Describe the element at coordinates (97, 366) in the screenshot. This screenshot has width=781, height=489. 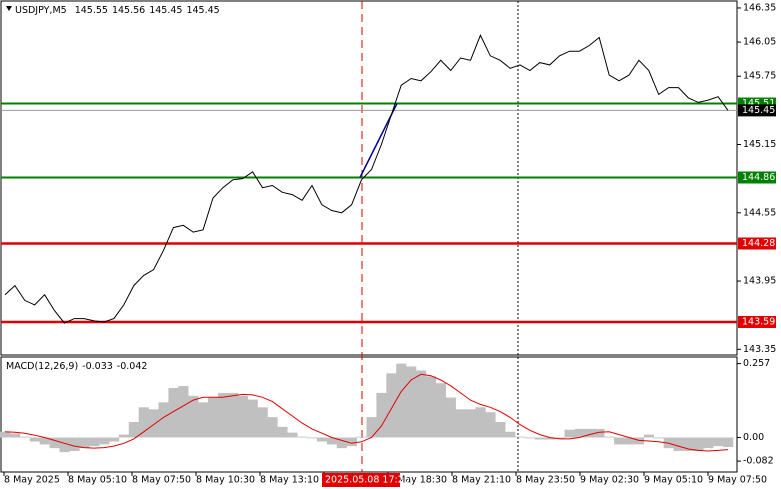
I see `macd-value: -0.033` at that location.